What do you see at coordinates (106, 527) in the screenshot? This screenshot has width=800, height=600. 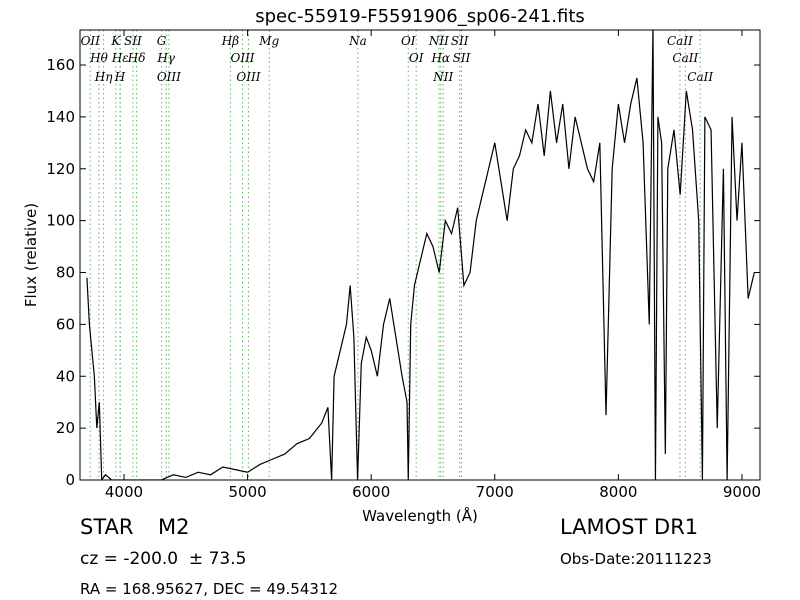 I see `object-class: STAR` at bounding box center [106, 527].